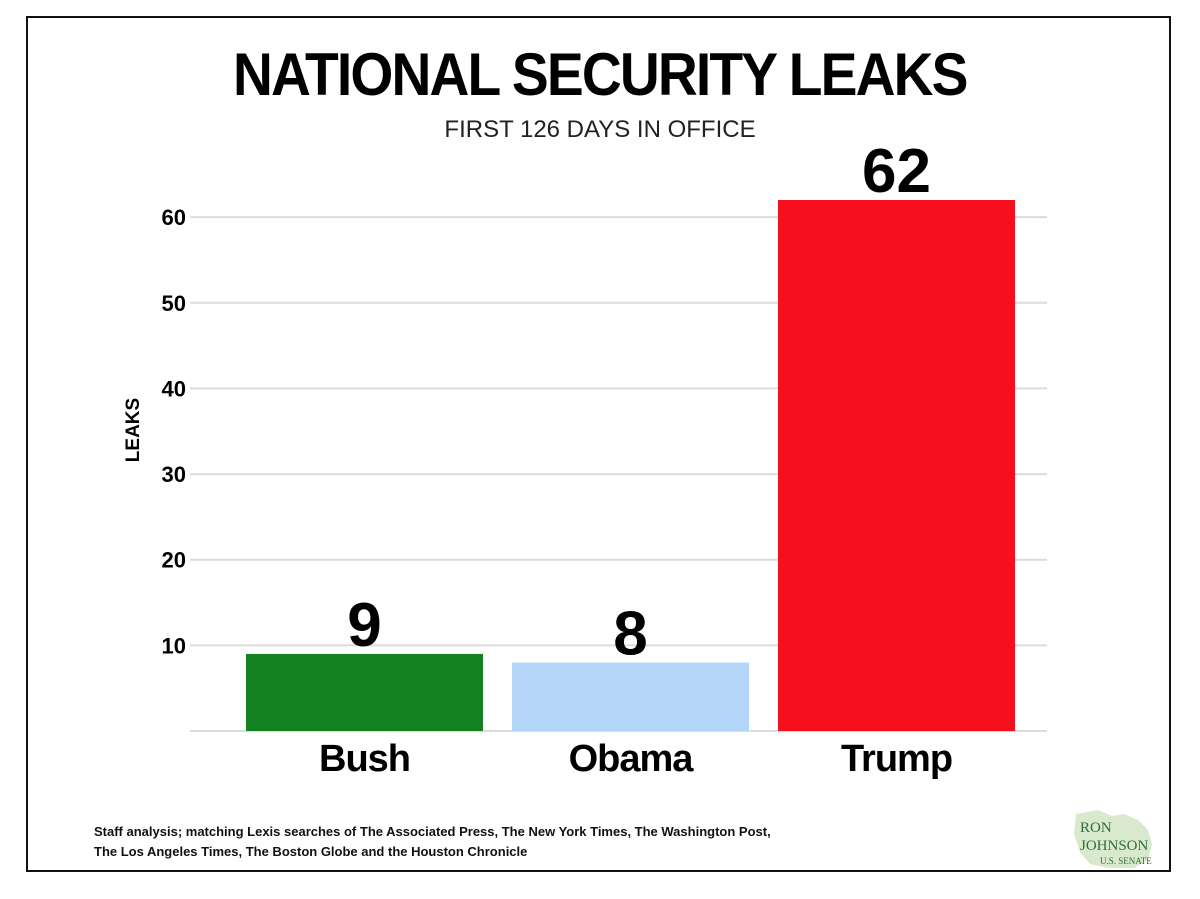 The width and height of the screenshot is (1200, 899). I want to click on ron-johnson-senate-logo: RON JOHNSON U.S. SENATE, so click(1113, 839).